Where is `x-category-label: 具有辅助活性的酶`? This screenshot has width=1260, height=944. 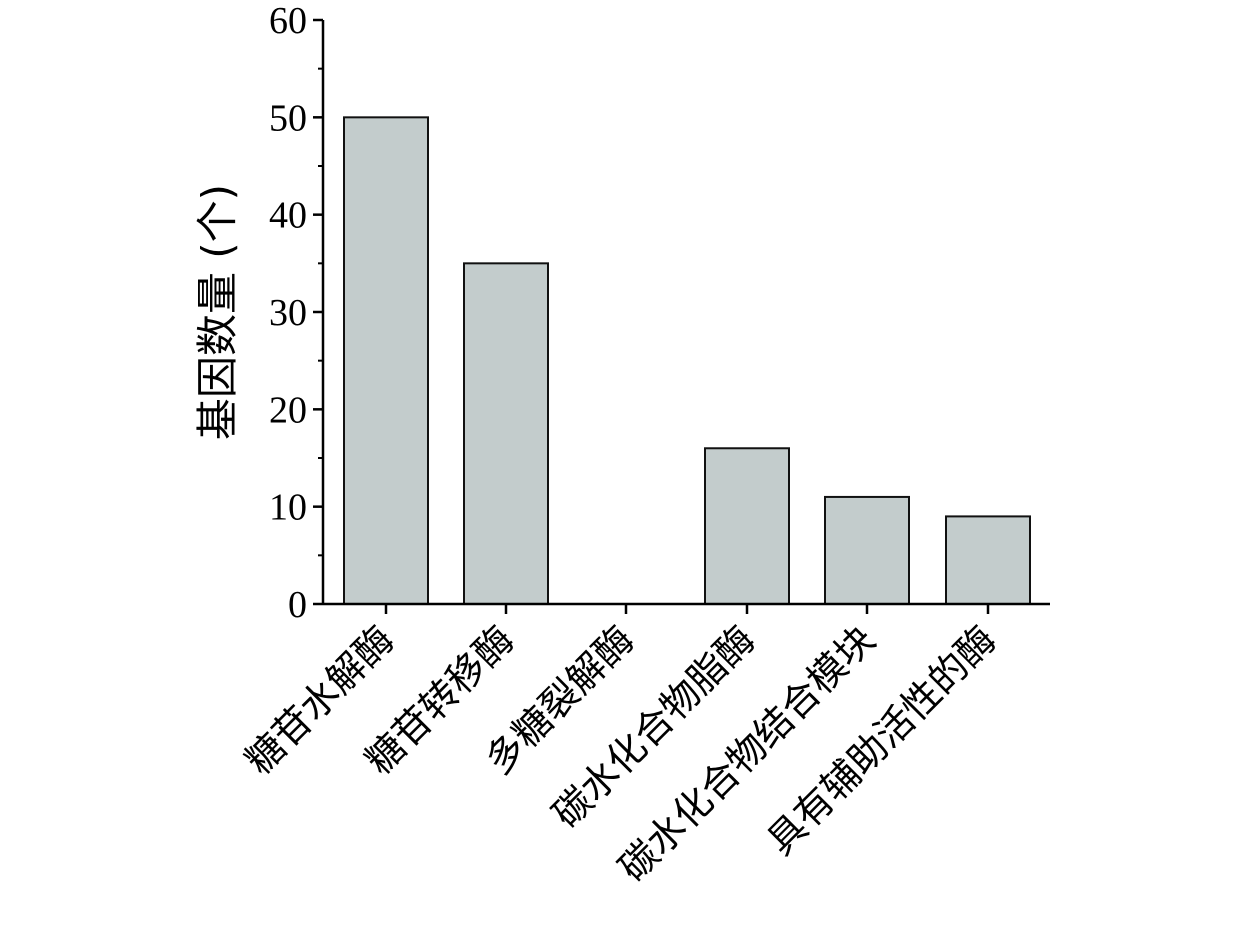
x-category-label: 具有辅助活性的酶 is located at coordinates (881, 740).